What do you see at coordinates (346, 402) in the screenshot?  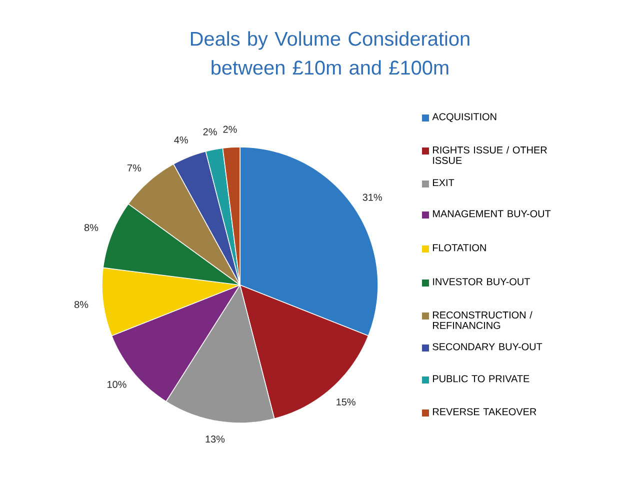 I see `data-label: 15%` at bounding box center [346, 402].